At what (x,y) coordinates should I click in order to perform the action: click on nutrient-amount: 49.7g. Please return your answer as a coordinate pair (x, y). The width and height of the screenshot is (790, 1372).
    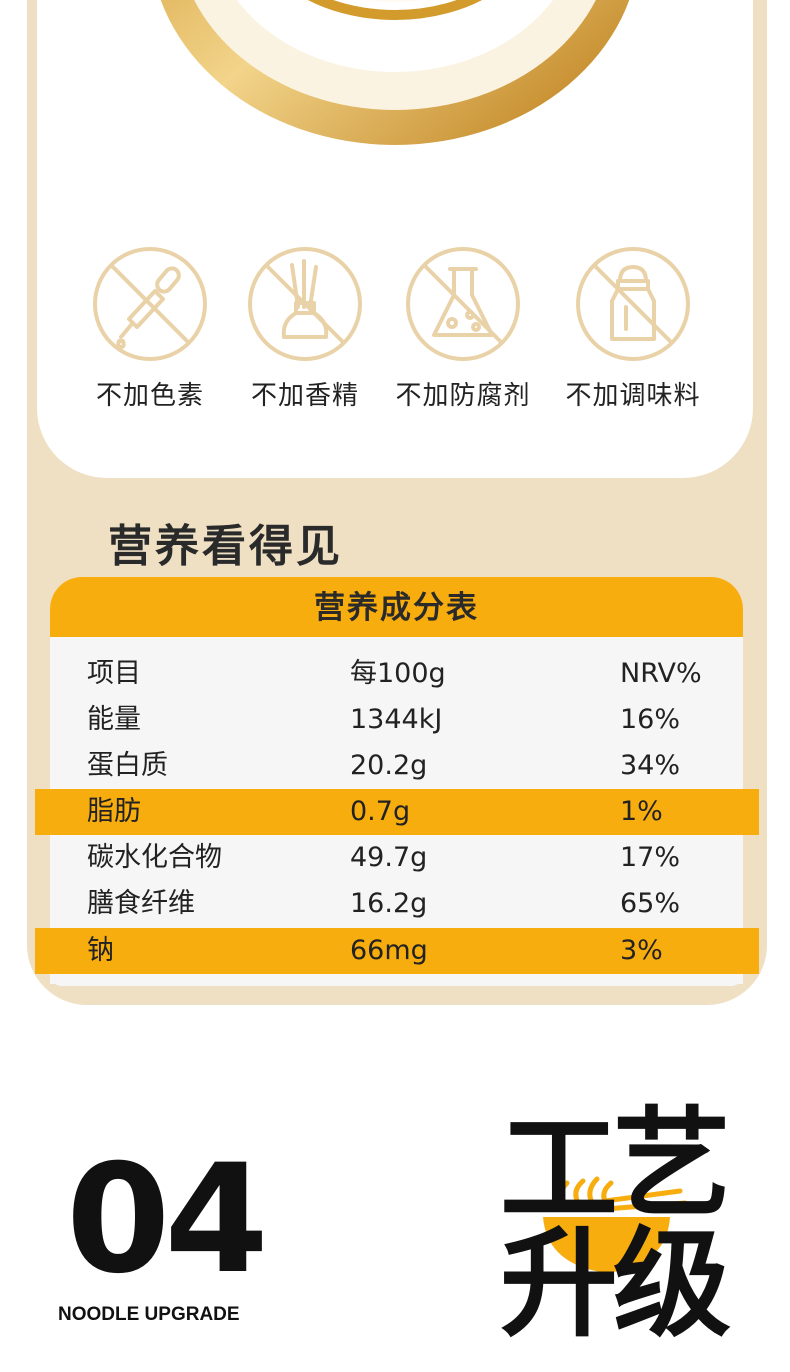
    Looking at the image, I should click on (389, 857).